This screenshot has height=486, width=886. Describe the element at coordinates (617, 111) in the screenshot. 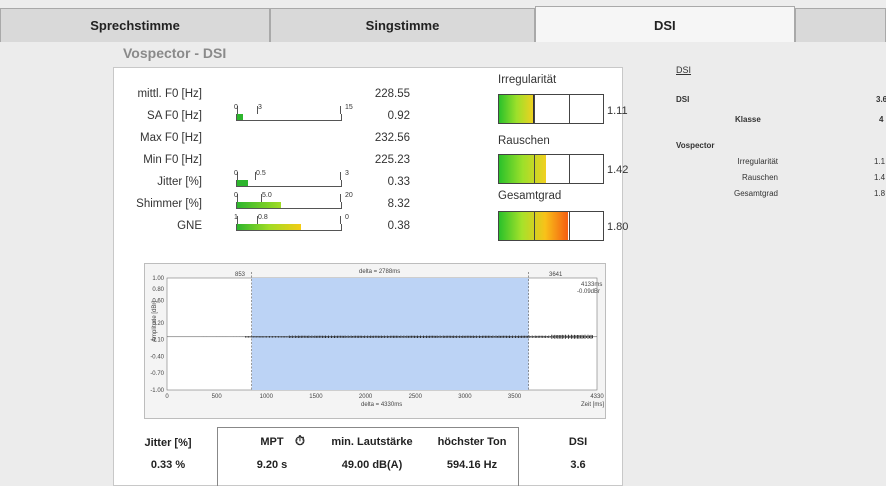

I see `gauge-value-irregularitaet: 1.11` at that location.